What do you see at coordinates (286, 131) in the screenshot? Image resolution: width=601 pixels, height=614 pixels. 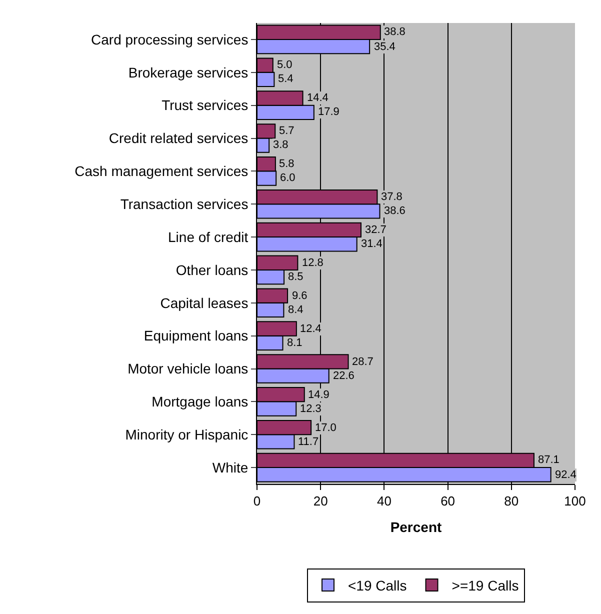 I see `data-label: 5.7` at bounding box center [286, 131].